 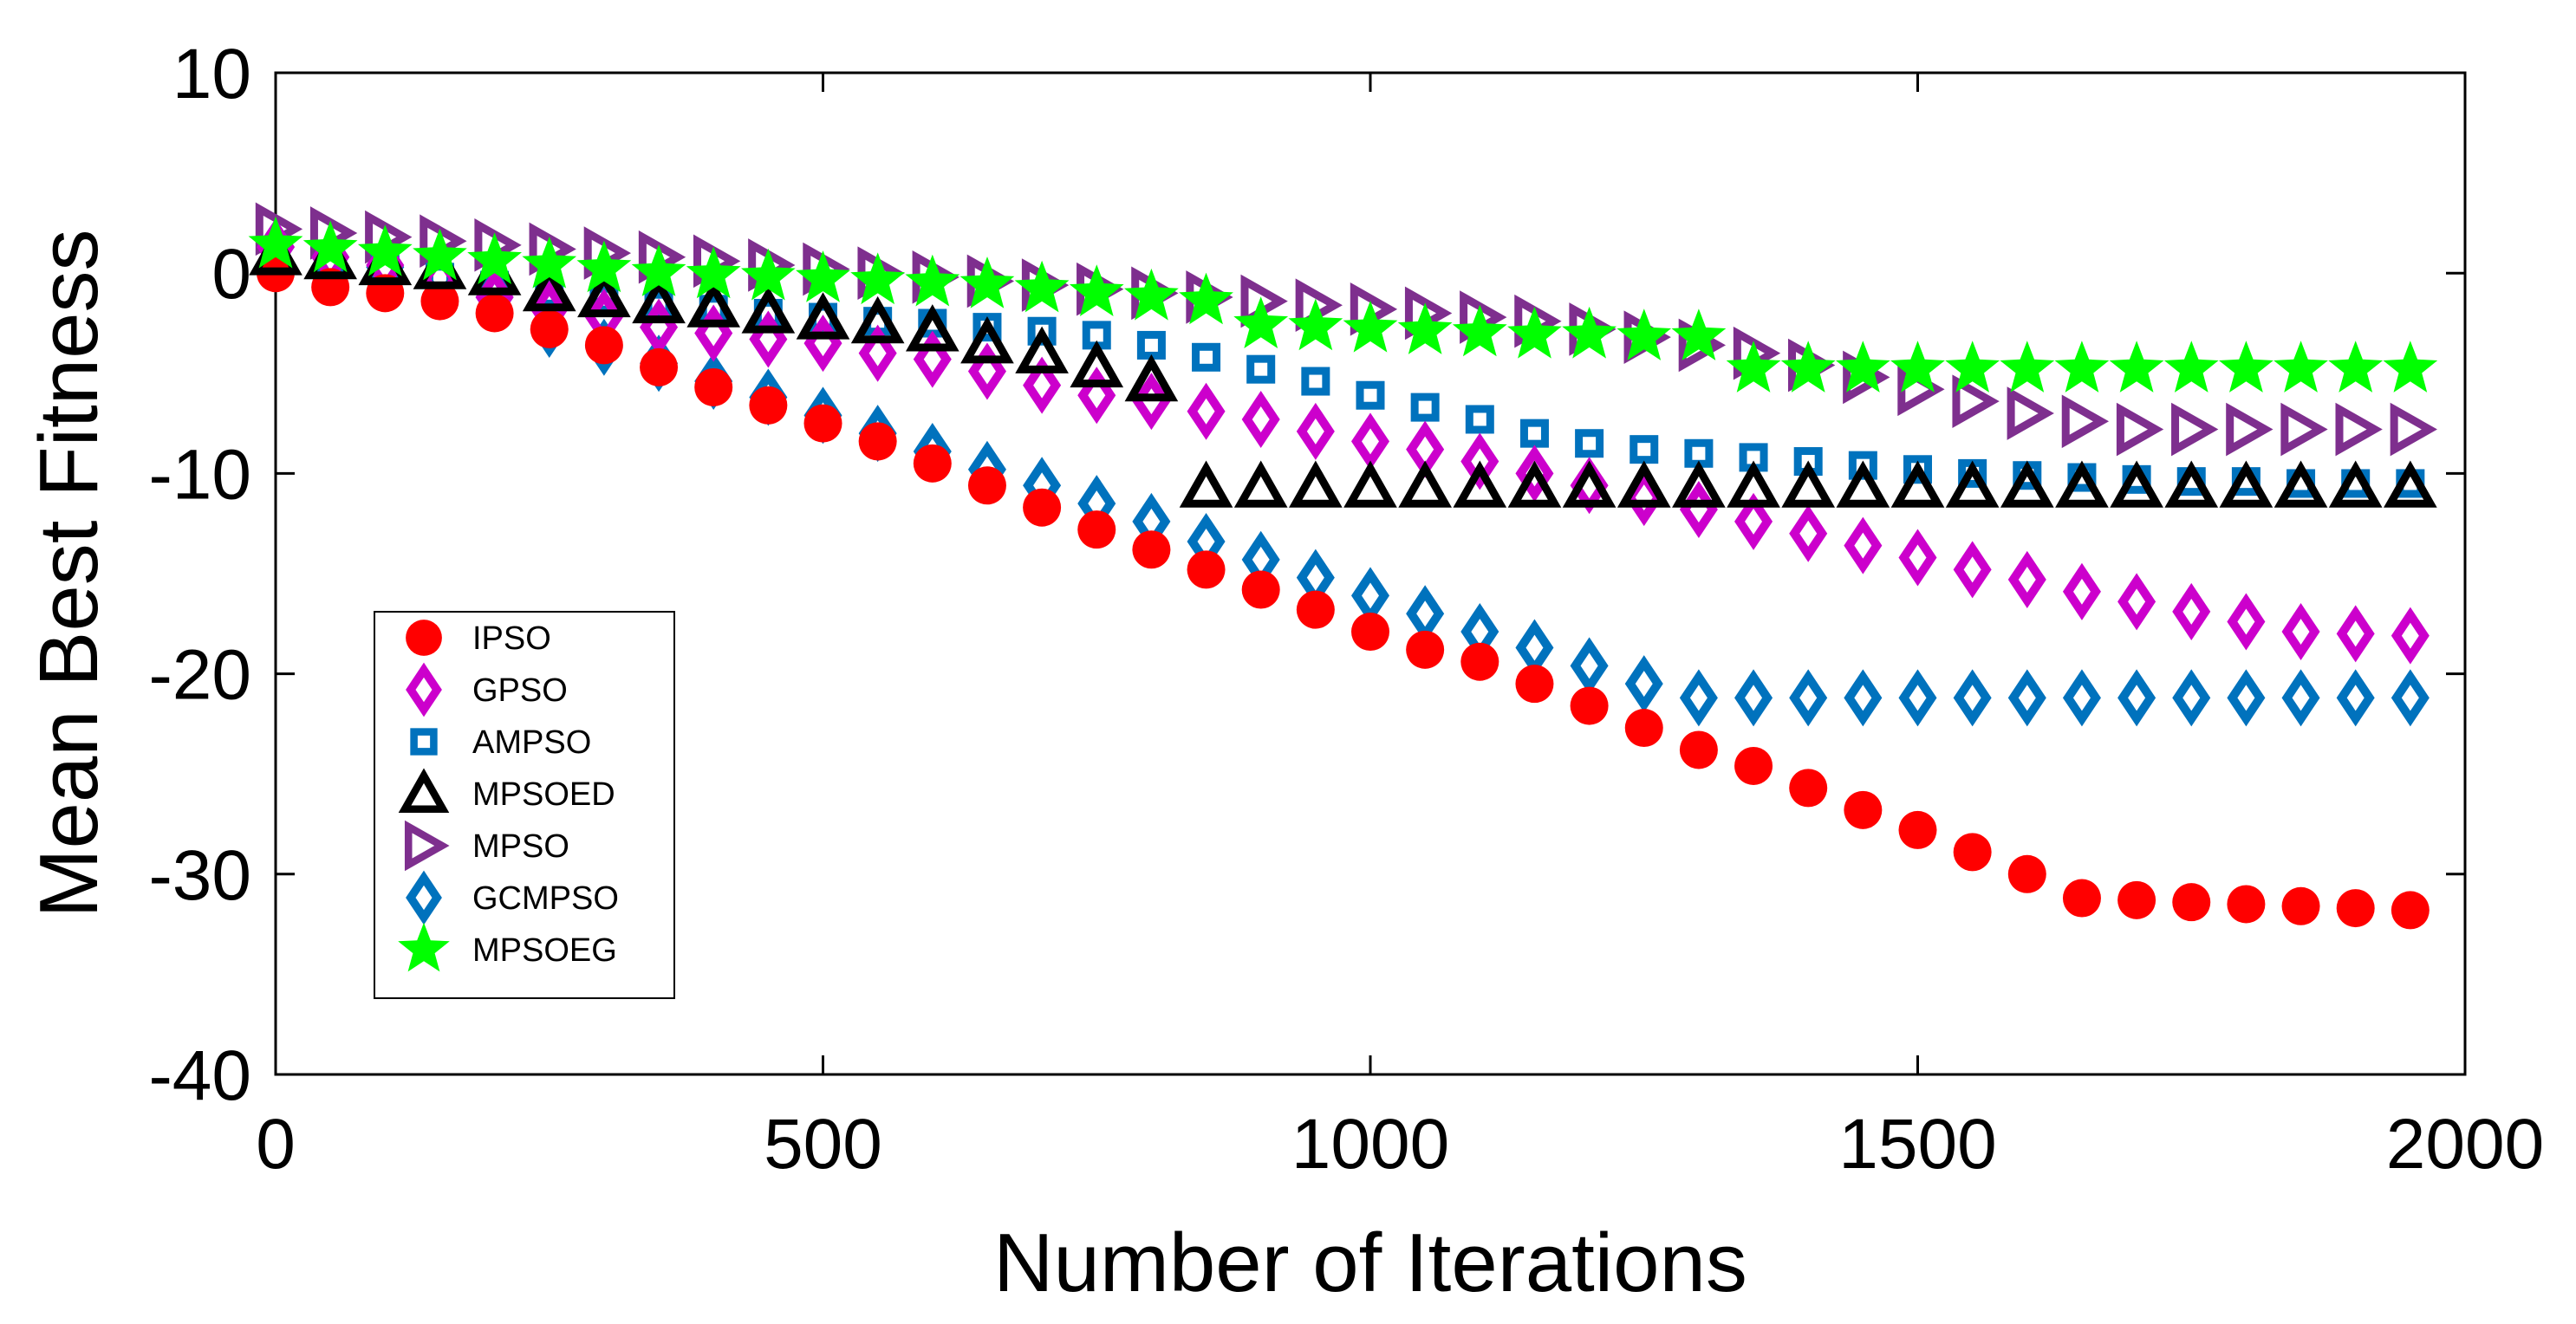 What do you see at coordinates (1370, 1144) in the screenshot?
I see `x-tick-label: 1000` at bounding box center [1370, 1144].